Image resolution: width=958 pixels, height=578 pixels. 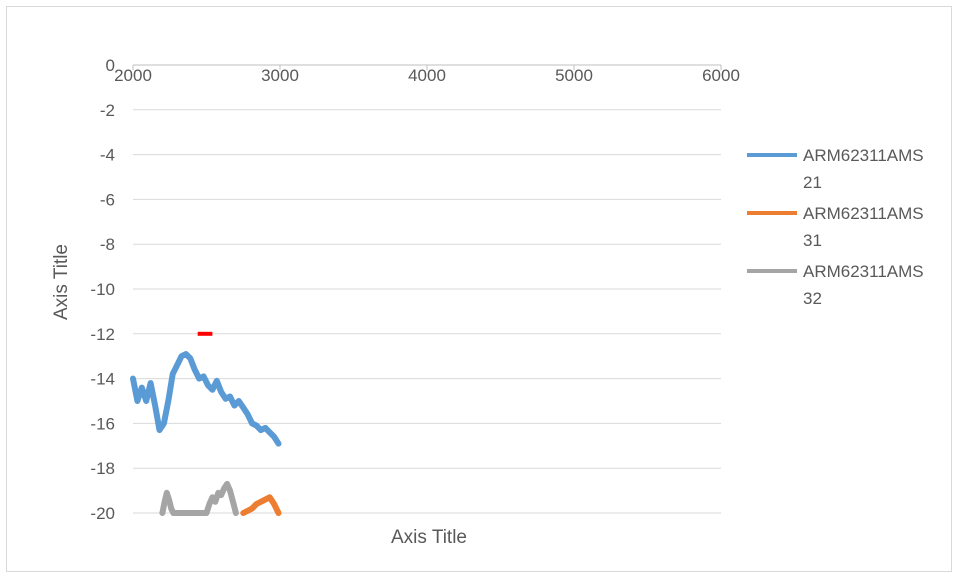 What do you see at coordinates (102, 334) in the screenshot?
I see `y-tick-label-6: -12` at bounding box center [102, 334].